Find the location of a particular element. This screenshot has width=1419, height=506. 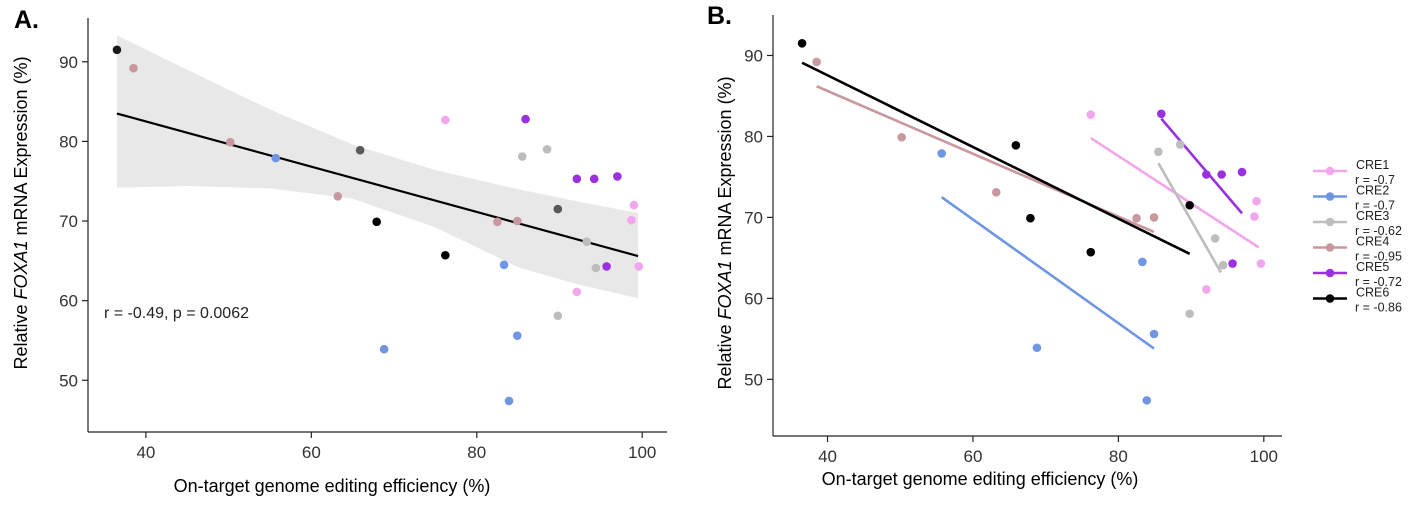

panel-a-letter: A. is located at coordinates (26, 20).